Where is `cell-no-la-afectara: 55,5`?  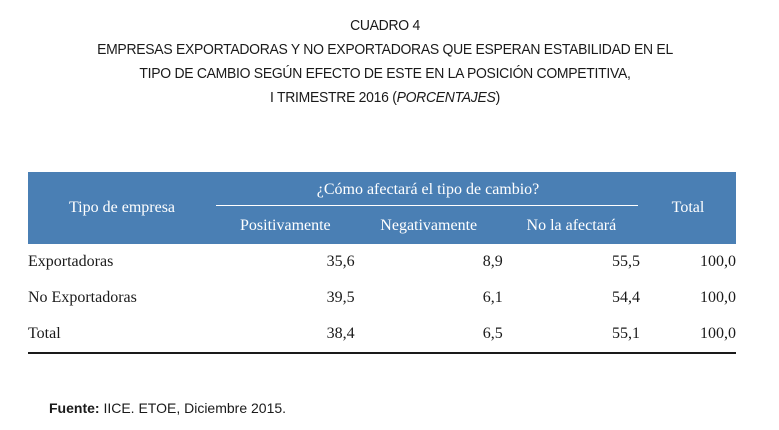 cell-no-la-afectara: 55,5 is located at coordinates (626, 261).